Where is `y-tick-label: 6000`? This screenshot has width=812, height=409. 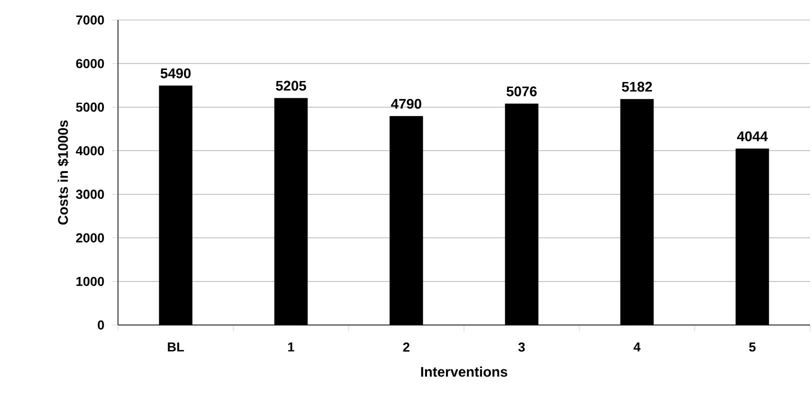 y-tick-label: 6000 is located at coordinates (90, 63).